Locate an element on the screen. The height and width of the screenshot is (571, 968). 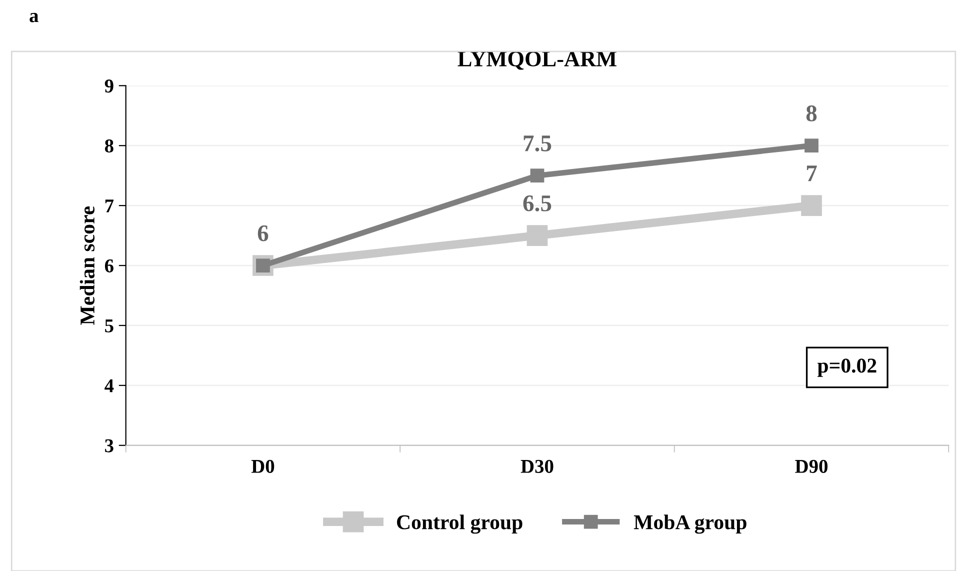
data-label: 7.5 is located at coordinates (538, 144).